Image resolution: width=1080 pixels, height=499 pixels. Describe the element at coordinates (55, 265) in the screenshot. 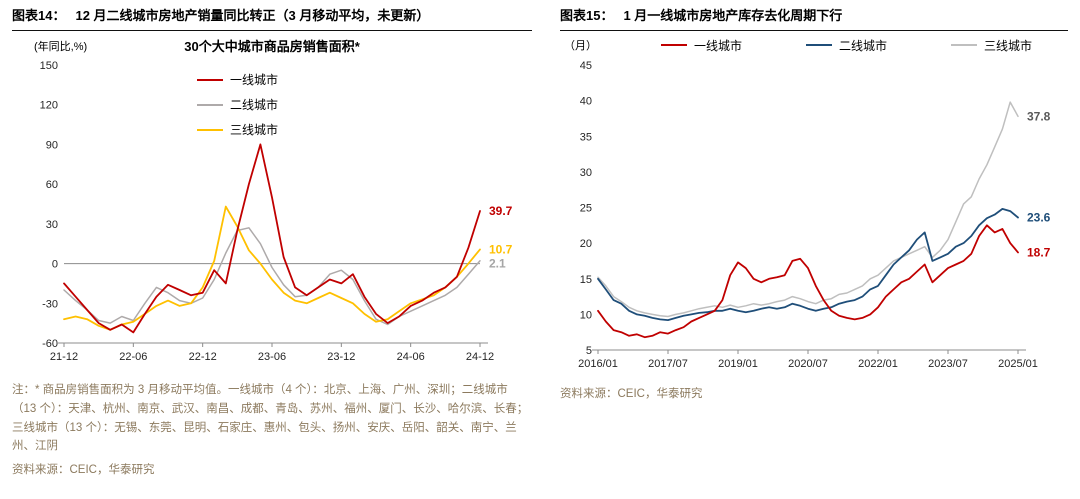

I see `y-axis-tick-label: 0` at that location.